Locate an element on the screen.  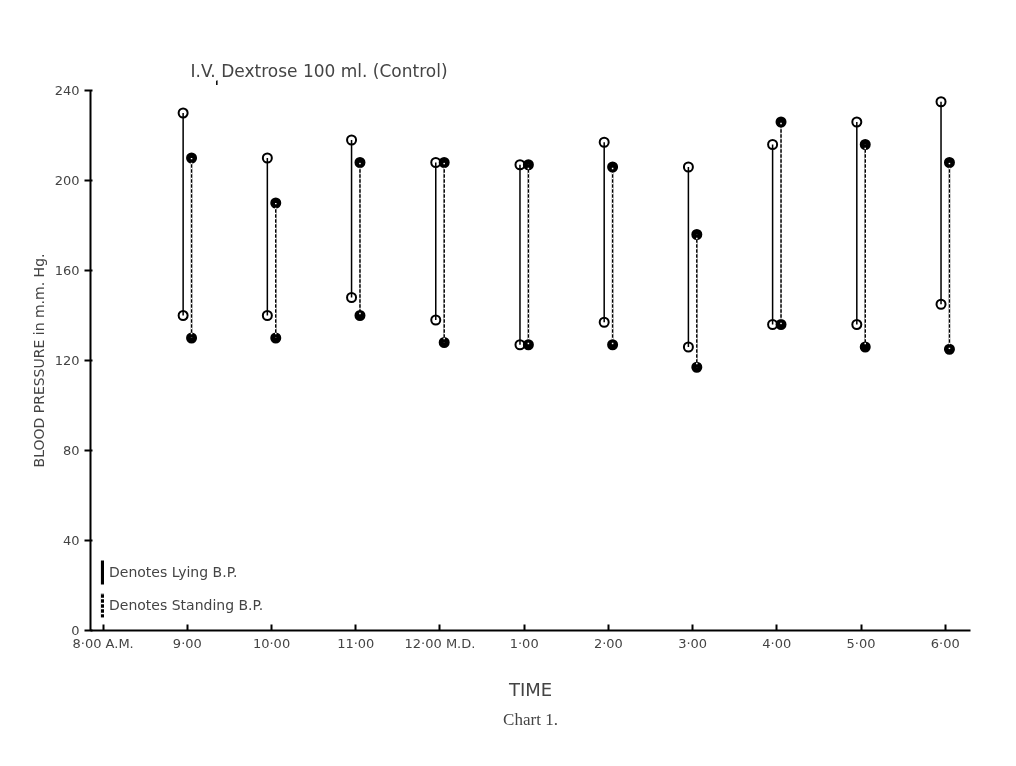
legend-label: Denotes Standing B.P. is located at coordinates (186, 605).